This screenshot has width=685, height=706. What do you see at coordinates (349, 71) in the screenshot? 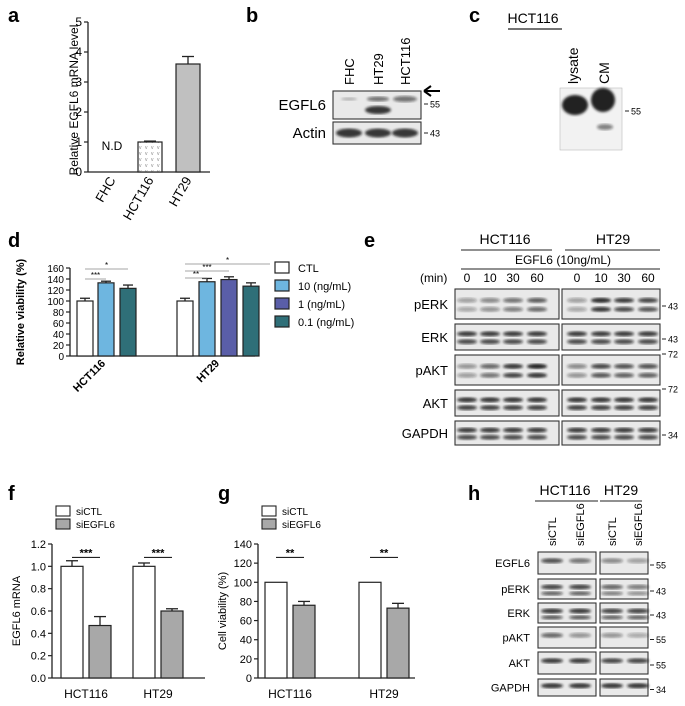
I see `panel-b-lane-label: FHC` at bounding box center [349, 71].